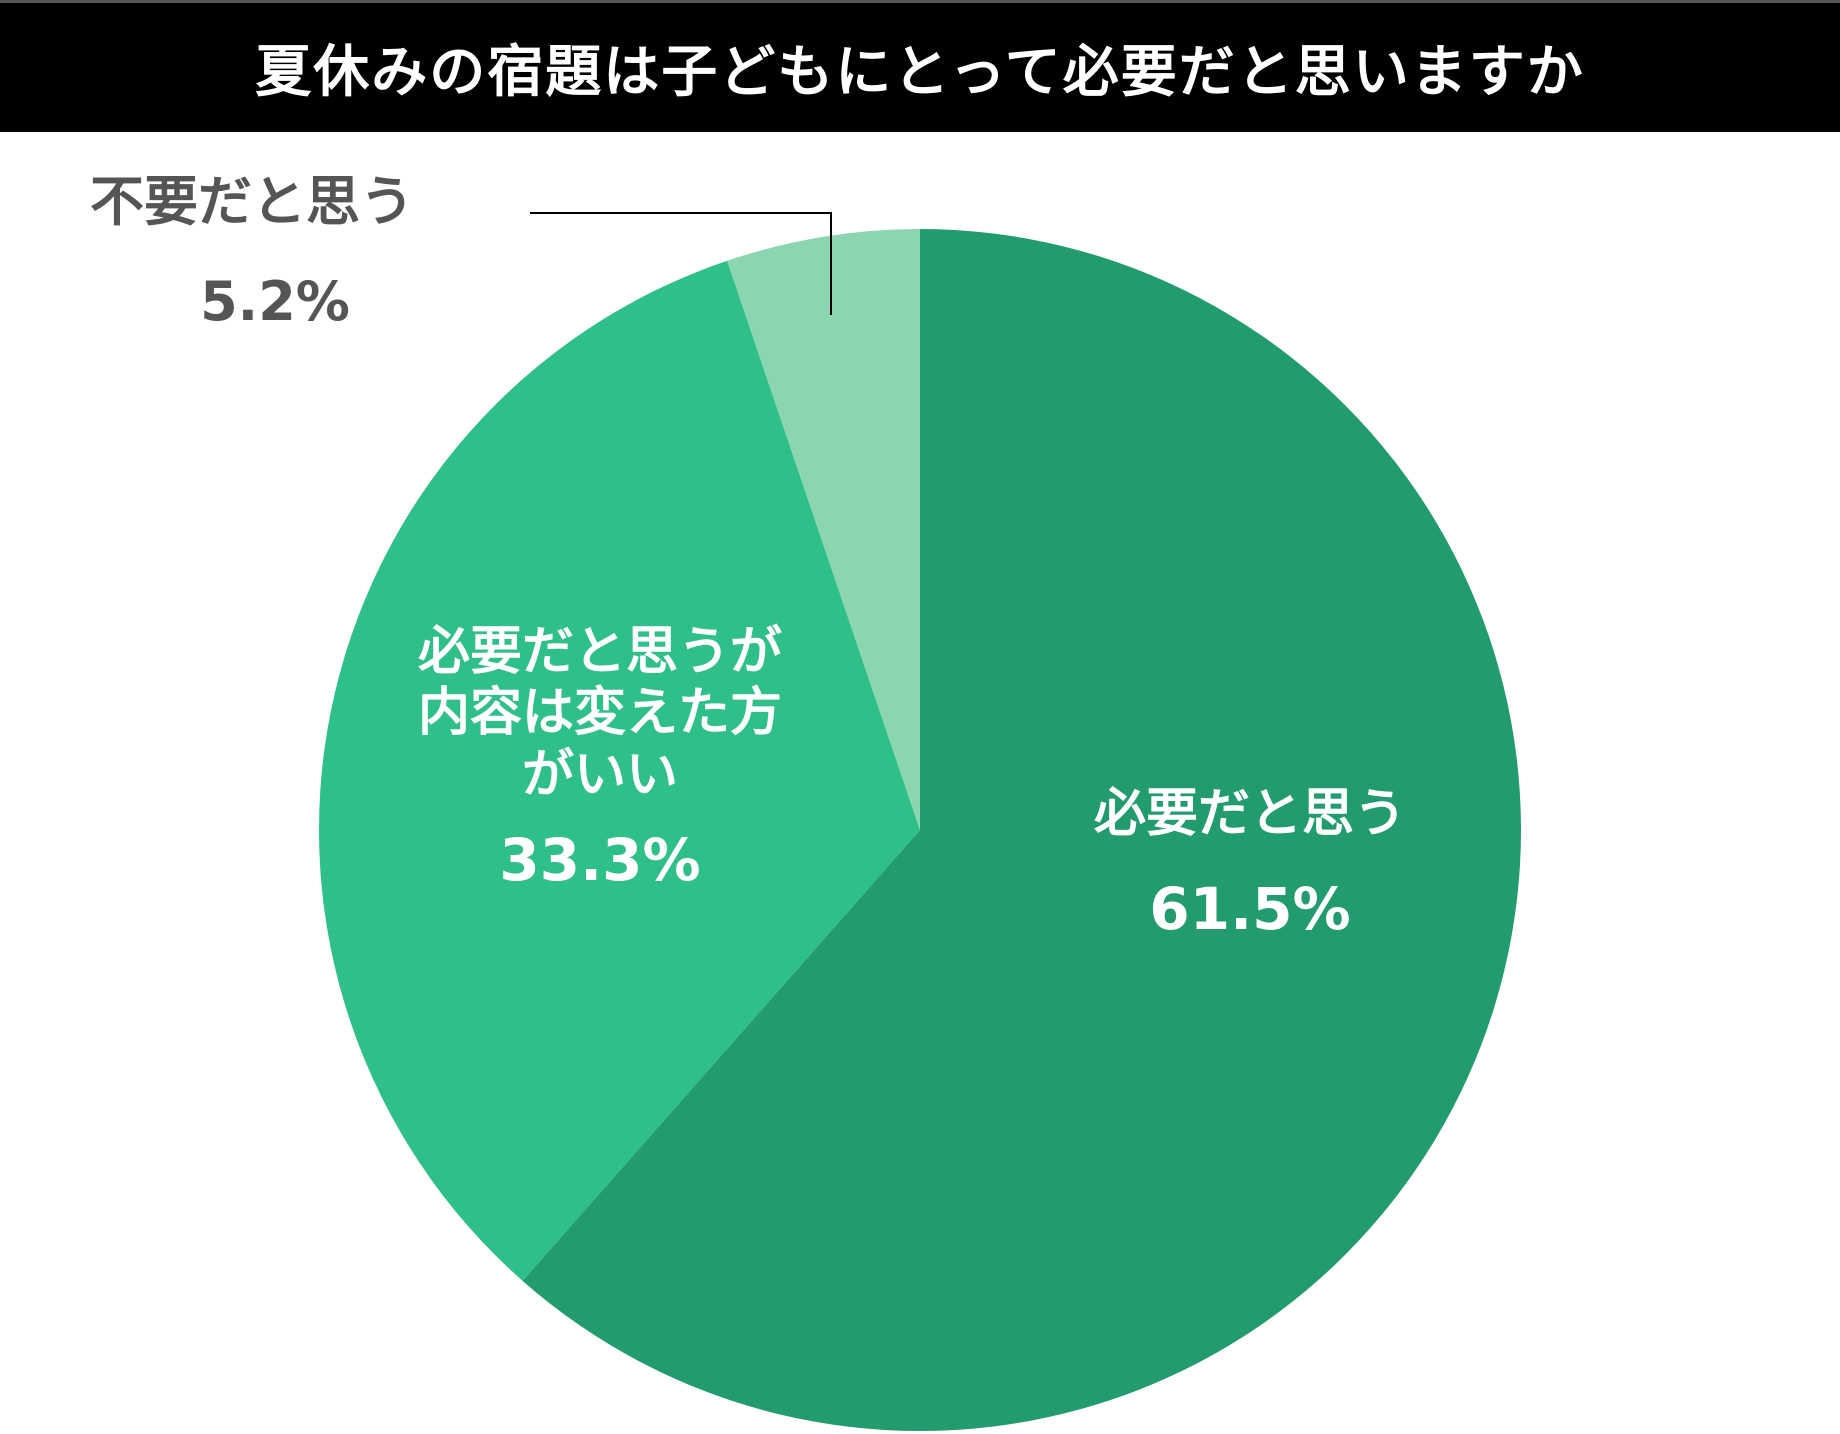  Describe the element at coordinates (599, 652) in the screenshot. I see `slice-label-name-line1: 必要だと思うが` at that location.